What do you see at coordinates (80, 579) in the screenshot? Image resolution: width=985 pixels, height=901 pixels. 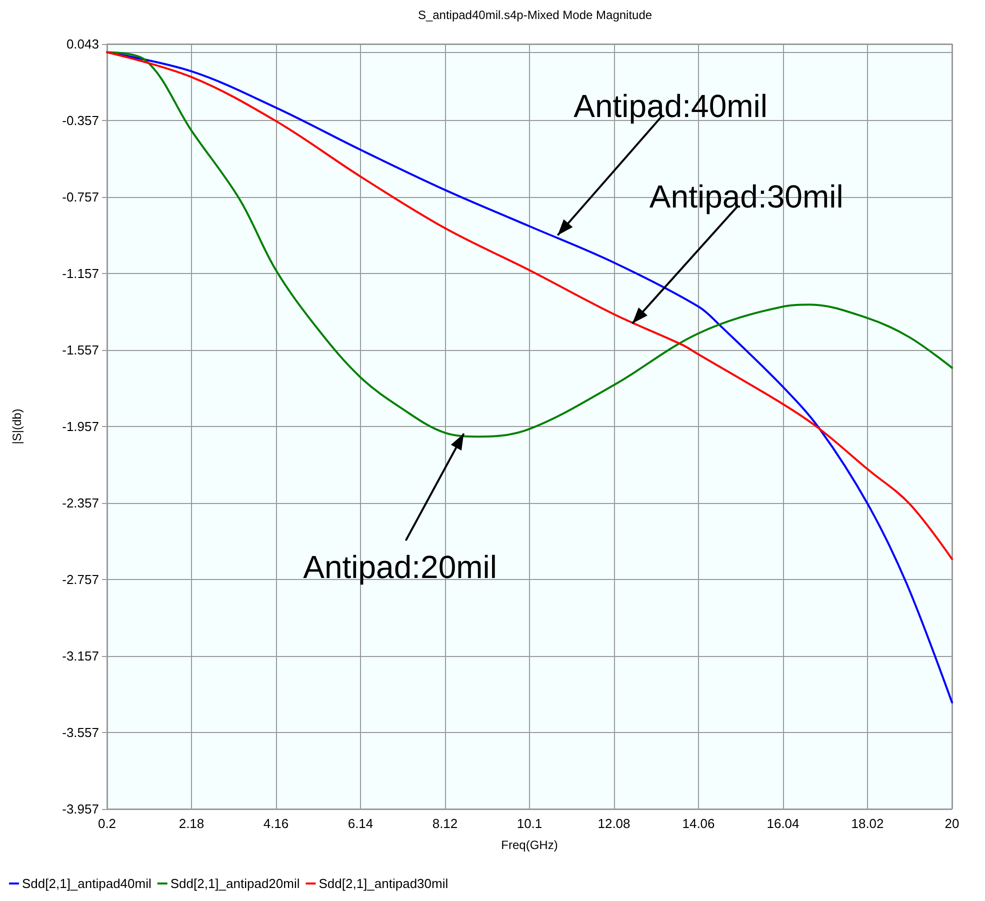 I see `y-tick-label: -2.757` at bounding box center [80, 579].